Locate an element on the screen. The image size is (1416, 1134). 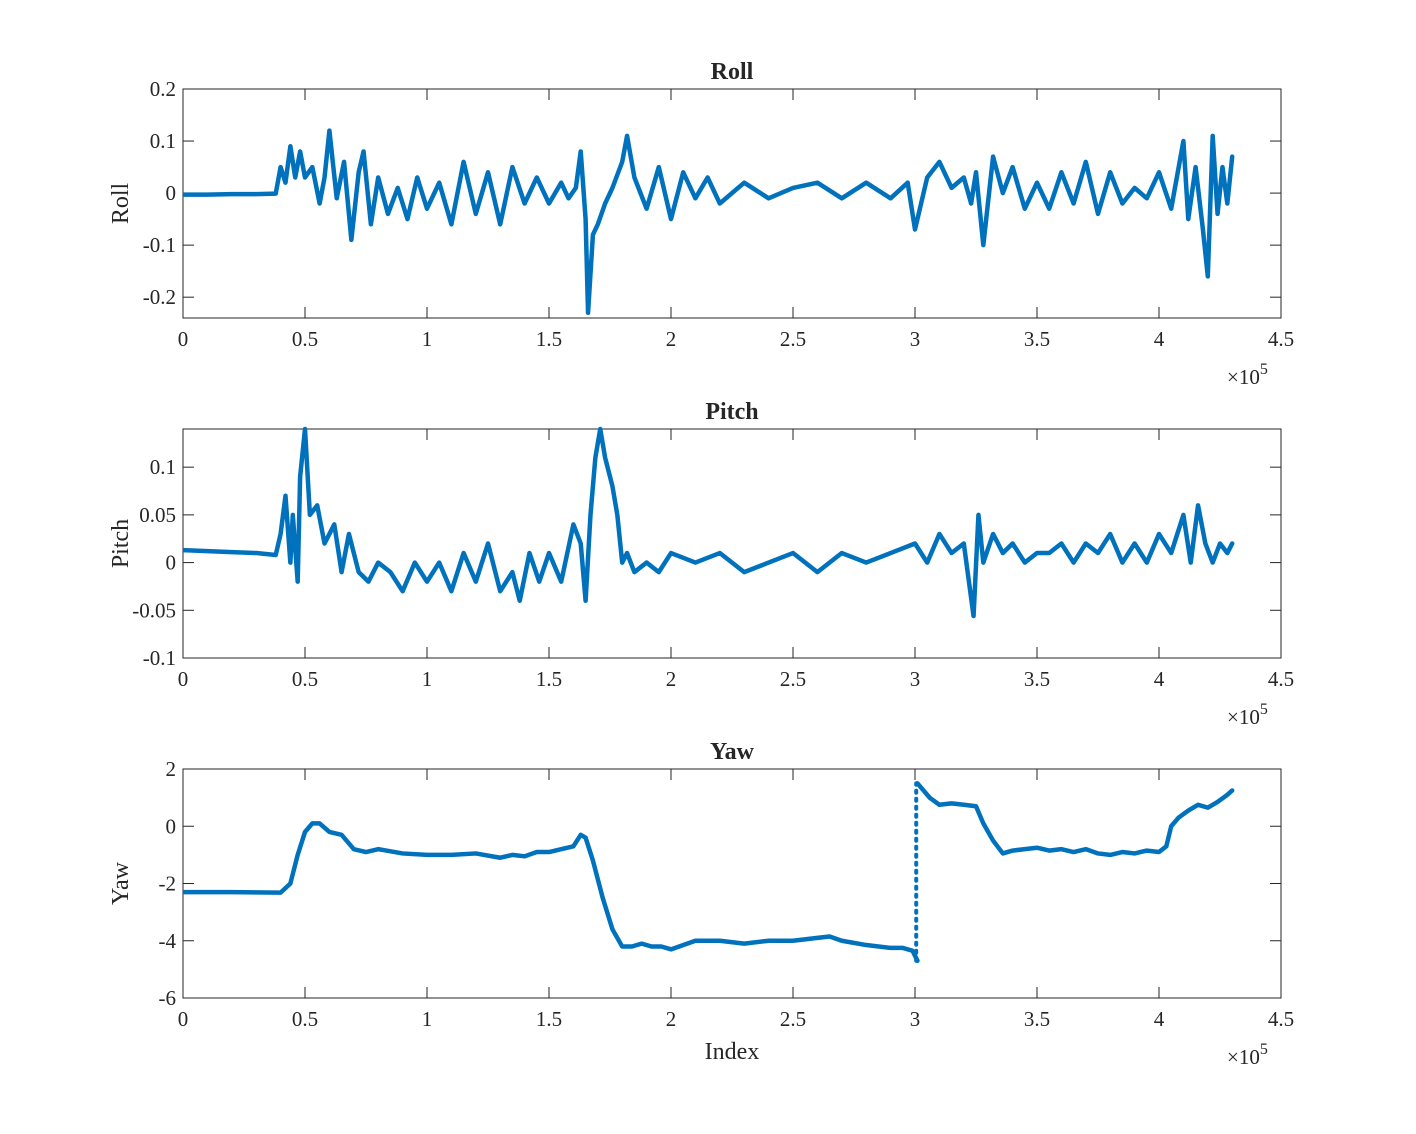
yaw-y-tick-label: -4 is located at coordinates (168, 941).